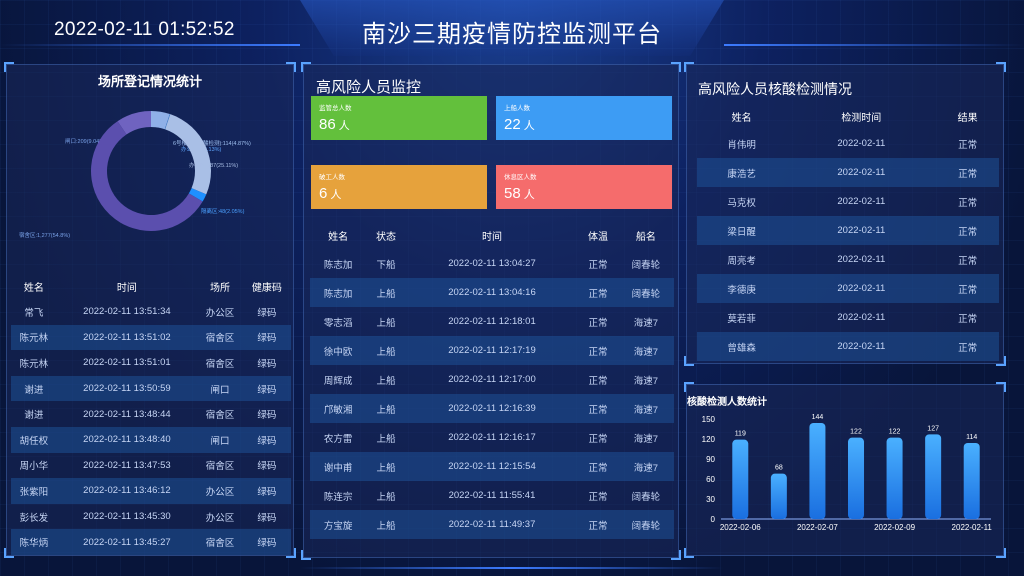 This screenshot has width=1024, height=576. What do you see at coordinates (149, 81) in the screenshot?
I see `venue-panel-title: 场所登记情况统计` at bounding box center [149, 81].